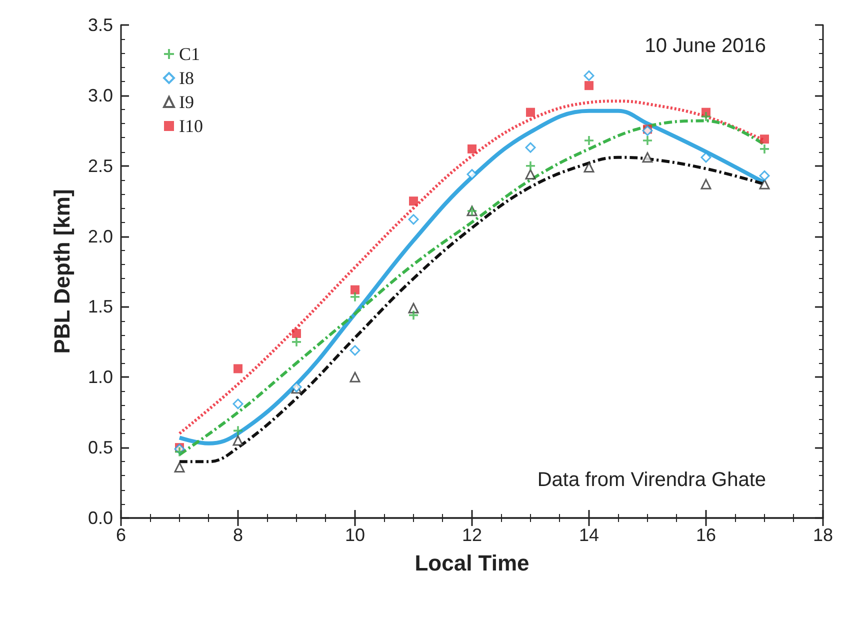 This screenshot has width=844, height=617. I want to click on x-tick-label: 16, so click(706, 535).